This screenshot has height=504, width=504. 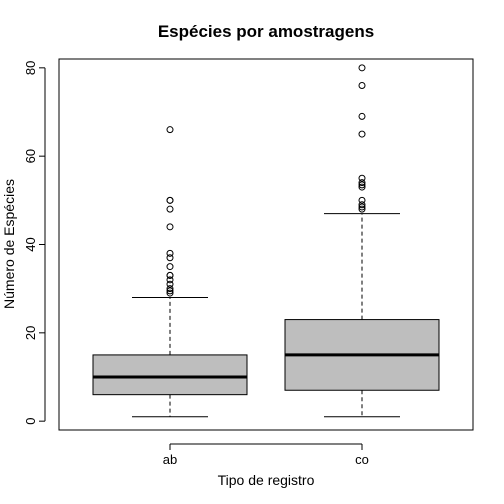 What do you see at coordinates (30, 333) in the screenshot?
I see `y-tick-label: 20` at bounding box center [30, 333].